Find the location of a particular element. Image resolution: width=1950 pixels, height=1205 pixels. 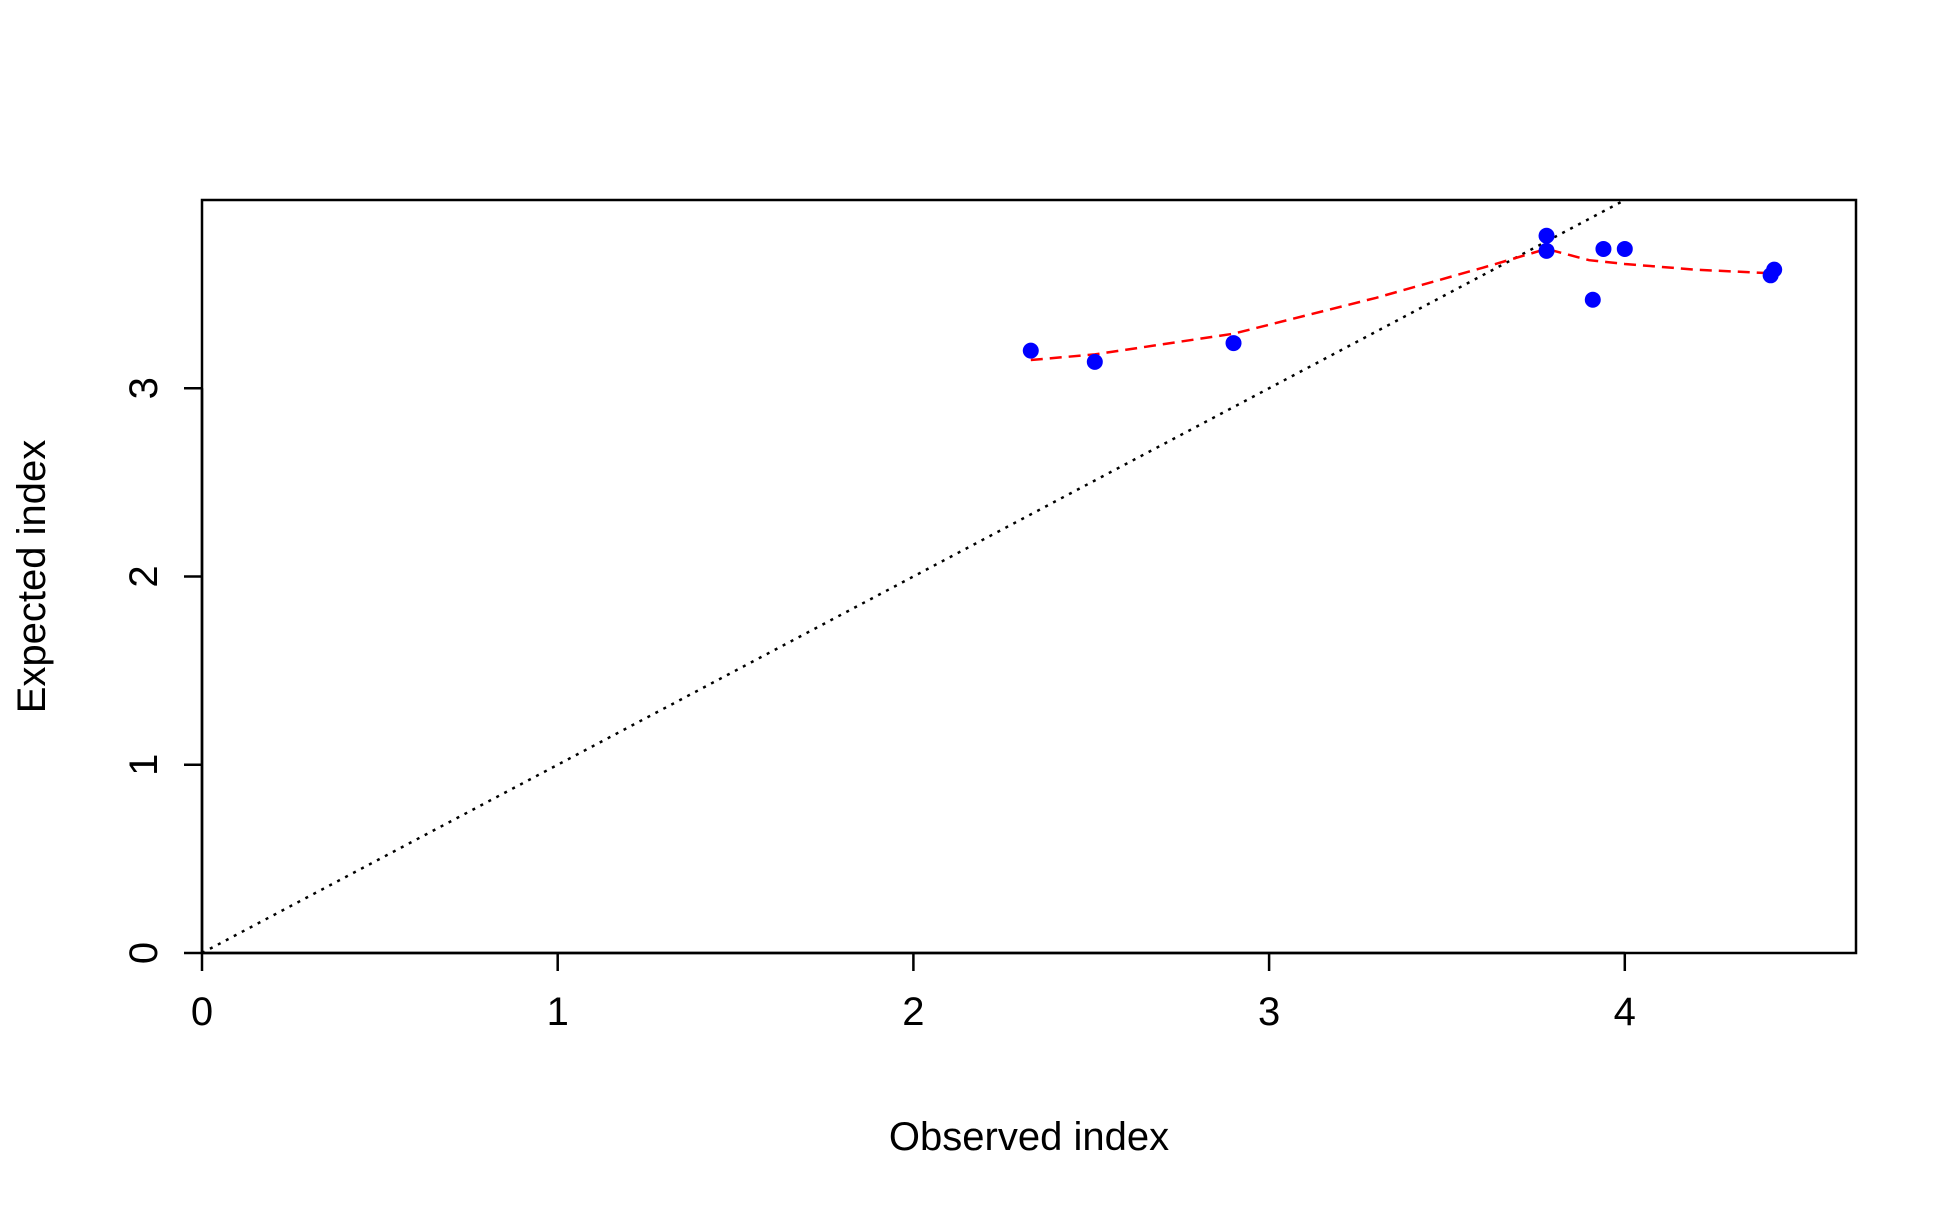

x-tick-label: 2 is located at coordinates (913, 1012).